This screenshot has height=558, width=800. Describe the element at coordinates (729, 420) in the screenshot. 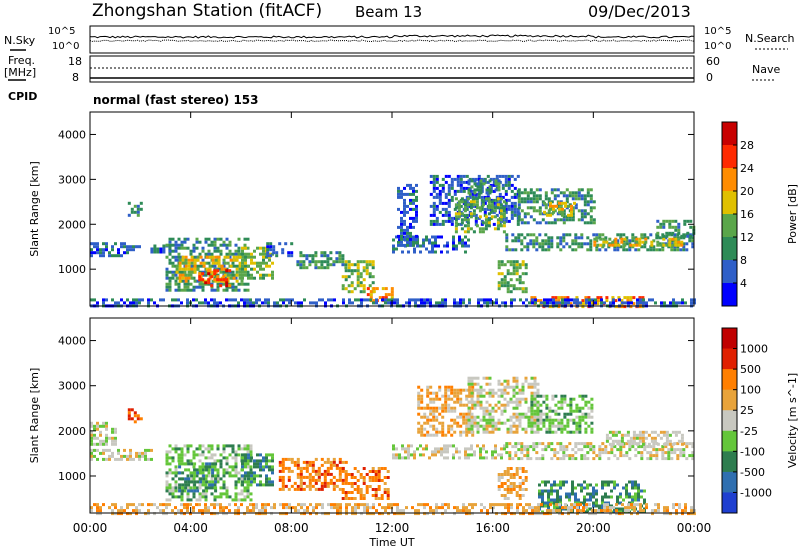

I see `velocity-colorbar-frame` at that location.